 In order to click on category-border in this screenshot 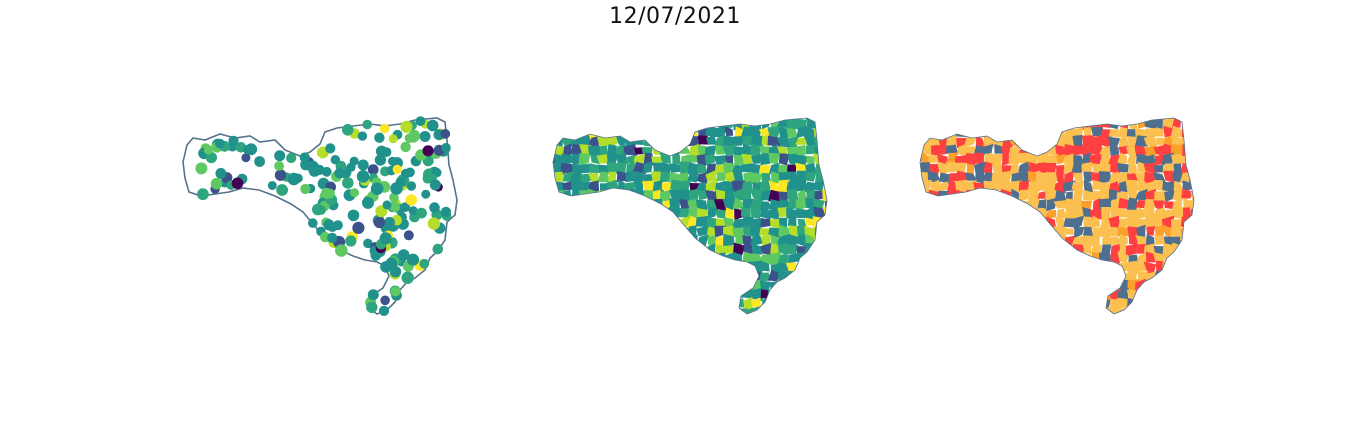, I will do `click(1057, 216)`.